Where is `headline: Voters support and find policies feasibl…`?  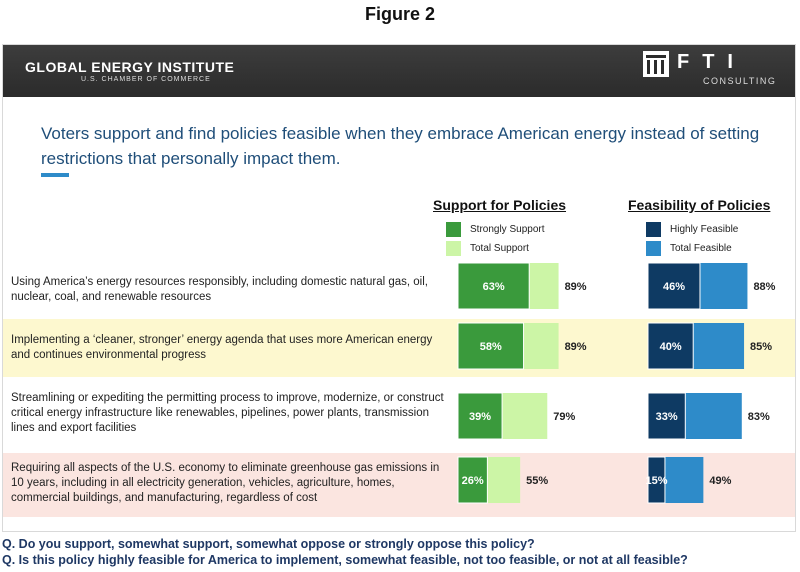 headline: Voters support and find policies feasibl… is located at coordinates (400, 146).